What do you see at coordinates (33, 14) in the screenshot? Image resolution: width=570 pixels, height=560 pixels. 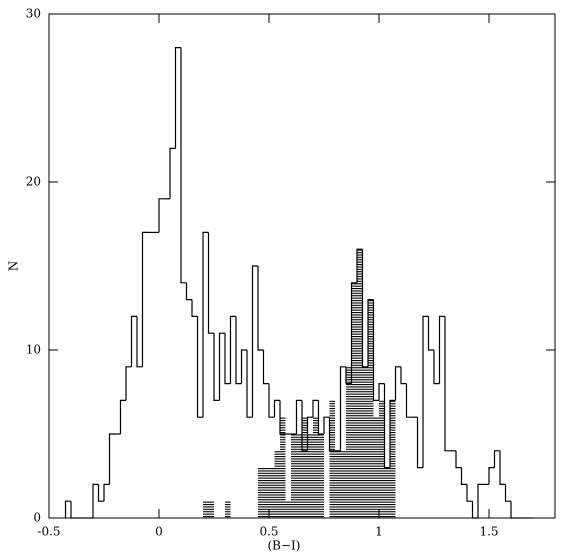 I see `y-tick-label: 30` at bounding box center [33, 14].